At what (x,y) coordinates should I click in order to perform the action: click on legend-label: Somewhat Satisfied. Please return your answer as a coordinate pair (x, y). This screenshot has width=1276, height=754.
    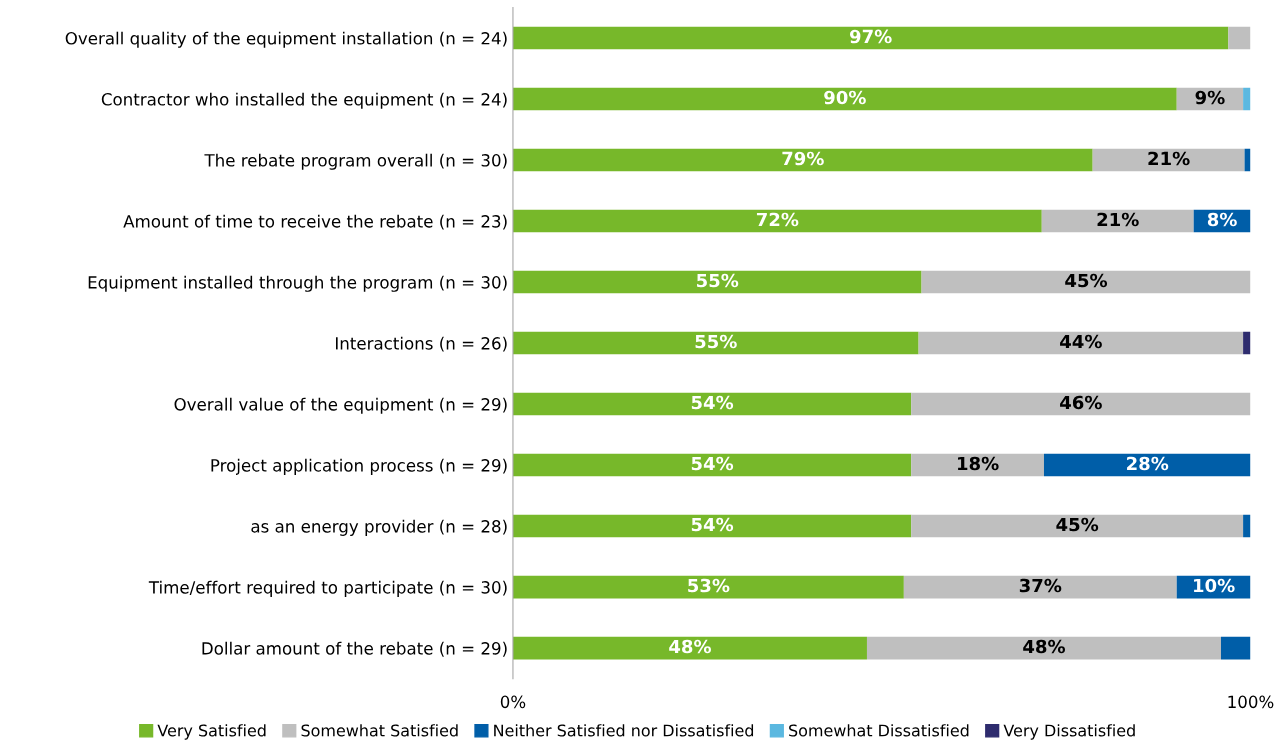
    Looking at the image, I should click on (379, 730).